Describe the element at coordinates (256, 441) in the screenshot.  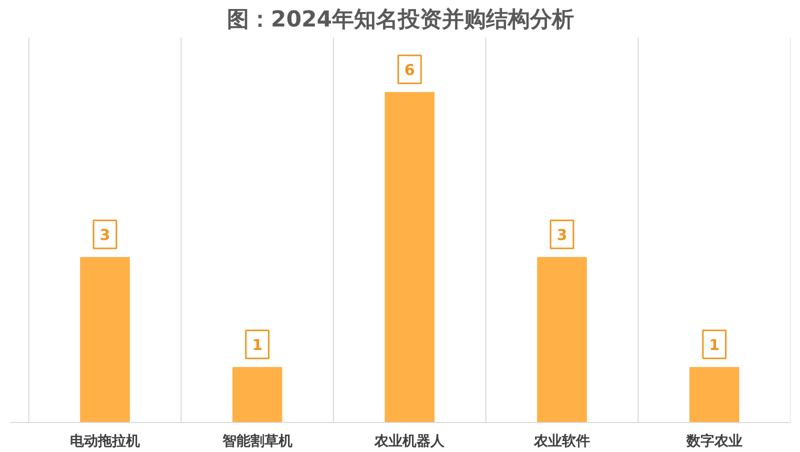
I see `x-tick-label: 智能割草机` at that location.